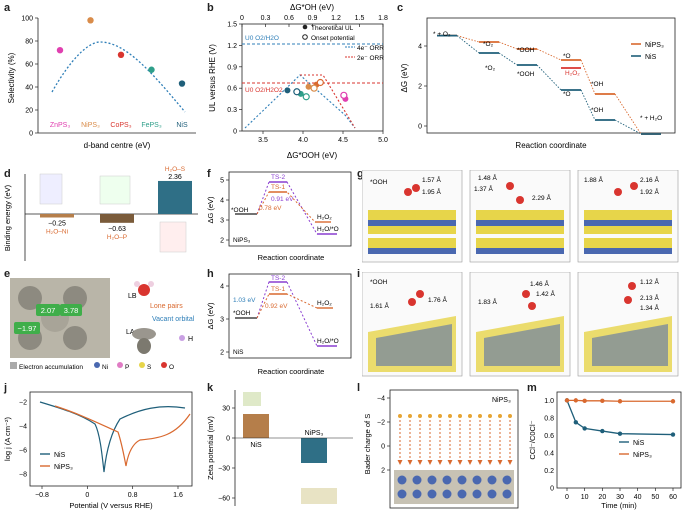  I want to click on panel-a-y-tick-label: 20, so click(29, 111).